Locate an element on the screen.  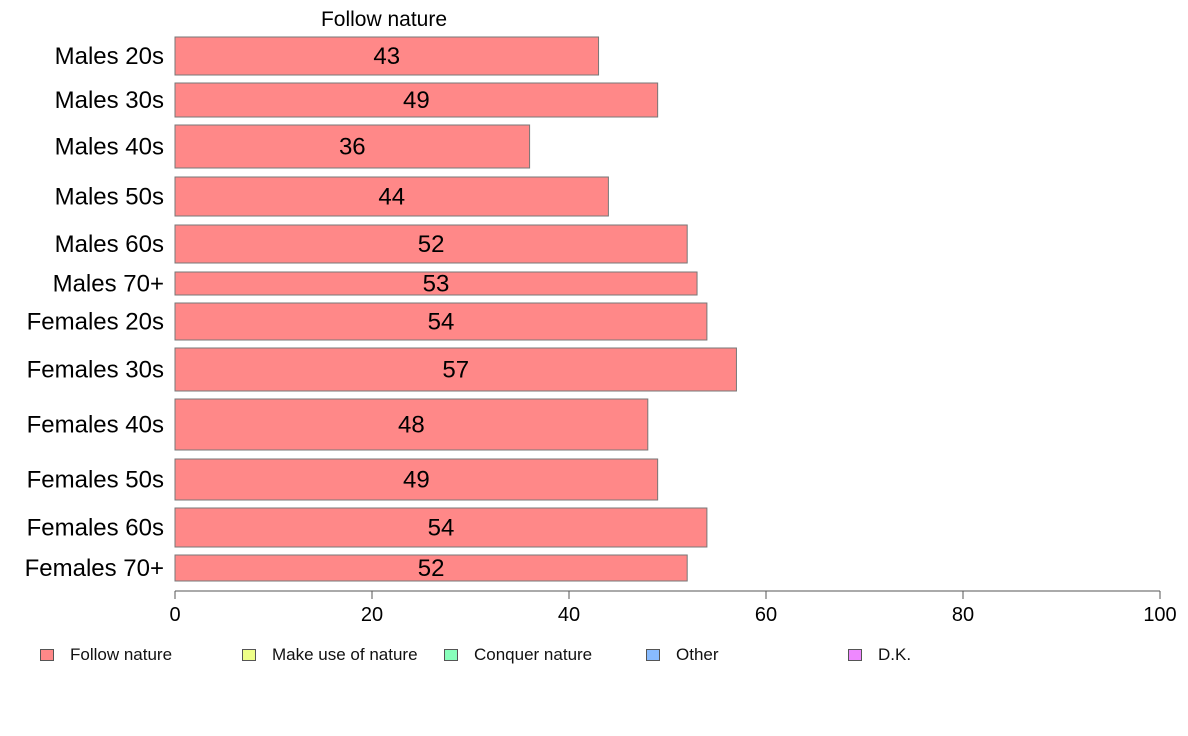
category-label: Males 40s is located at coordinates (109, 147).